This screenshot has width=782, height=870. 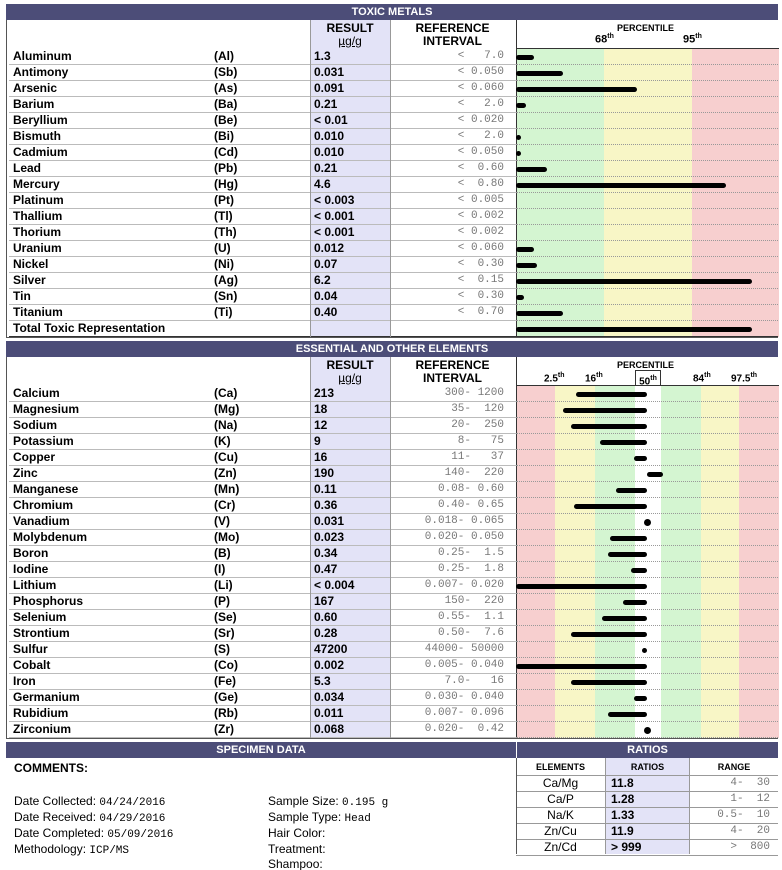 What do you see at coordinates (262, 458) in the screenshot?
I see `essential-row-copper: Copper (Cu) 16 11- 37` at bounding box center [262, 458].